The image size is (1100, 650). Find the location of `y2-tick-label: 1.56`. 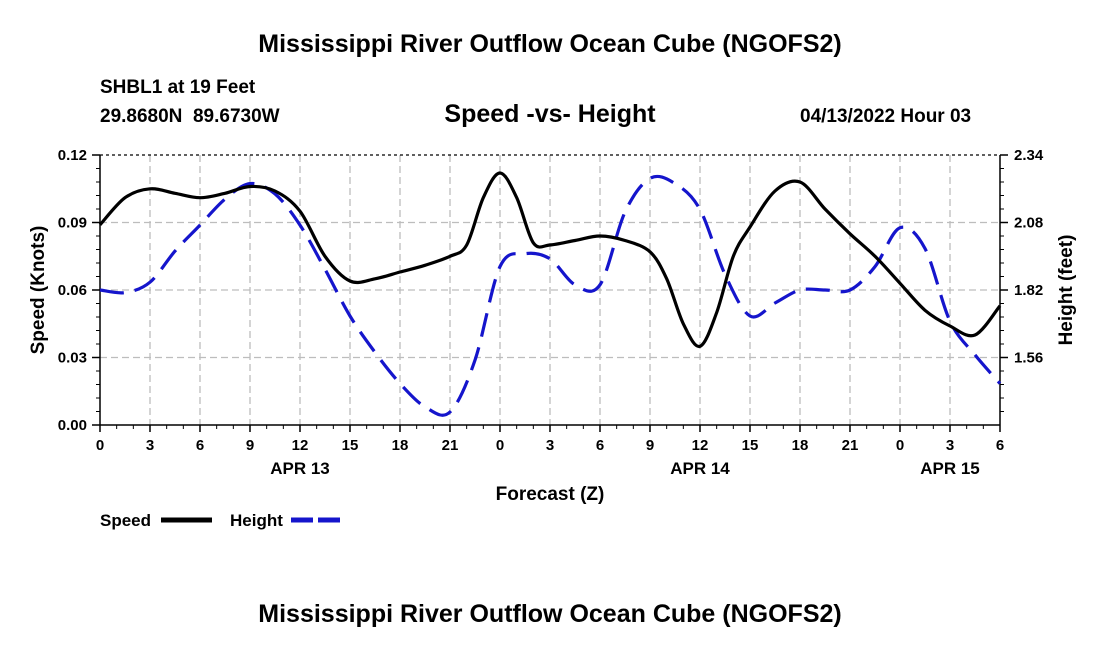

y2-tick-label: 1.56 is located at coordinates (1028, 358).